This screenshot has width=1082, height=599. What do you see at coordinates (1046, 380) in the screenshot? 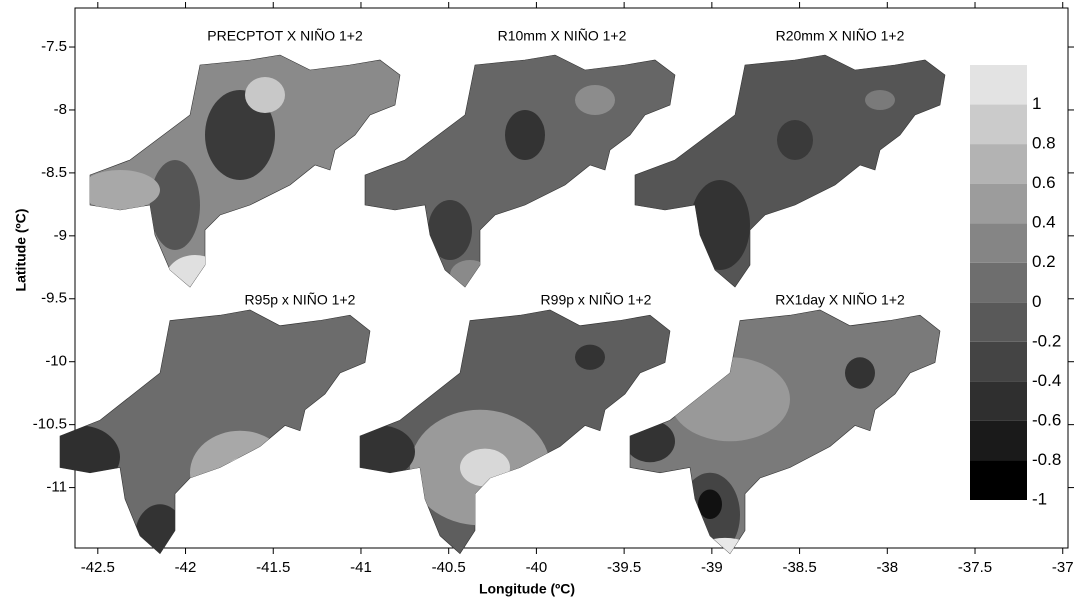
I see `colorbar-tick-label: -0.4` at bounding box center [1046, 380].